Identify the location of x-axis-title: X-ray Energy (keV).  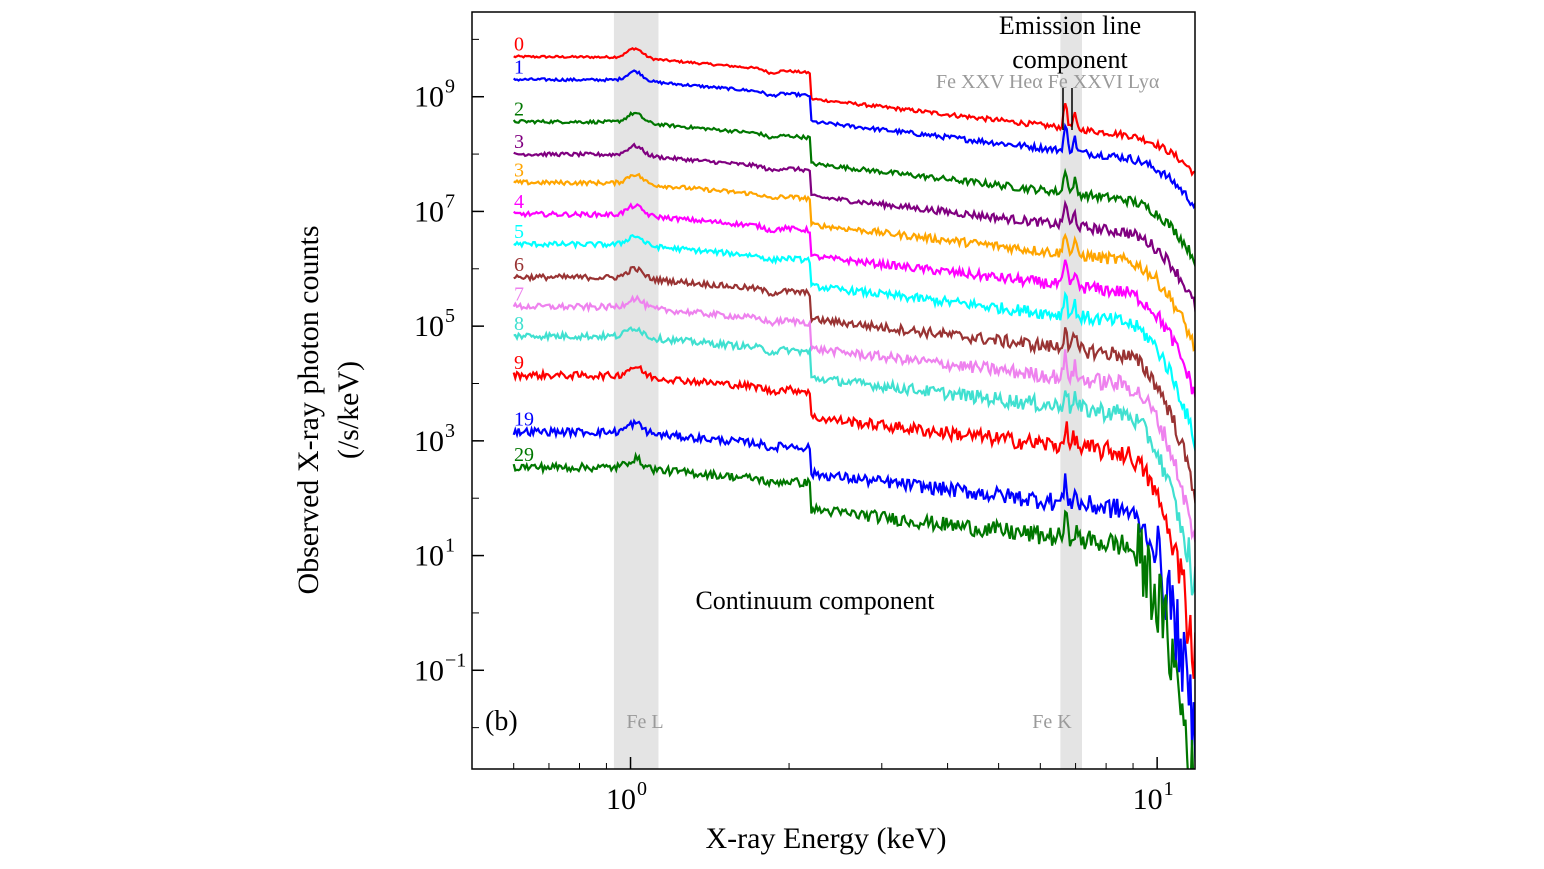
(825, 838).